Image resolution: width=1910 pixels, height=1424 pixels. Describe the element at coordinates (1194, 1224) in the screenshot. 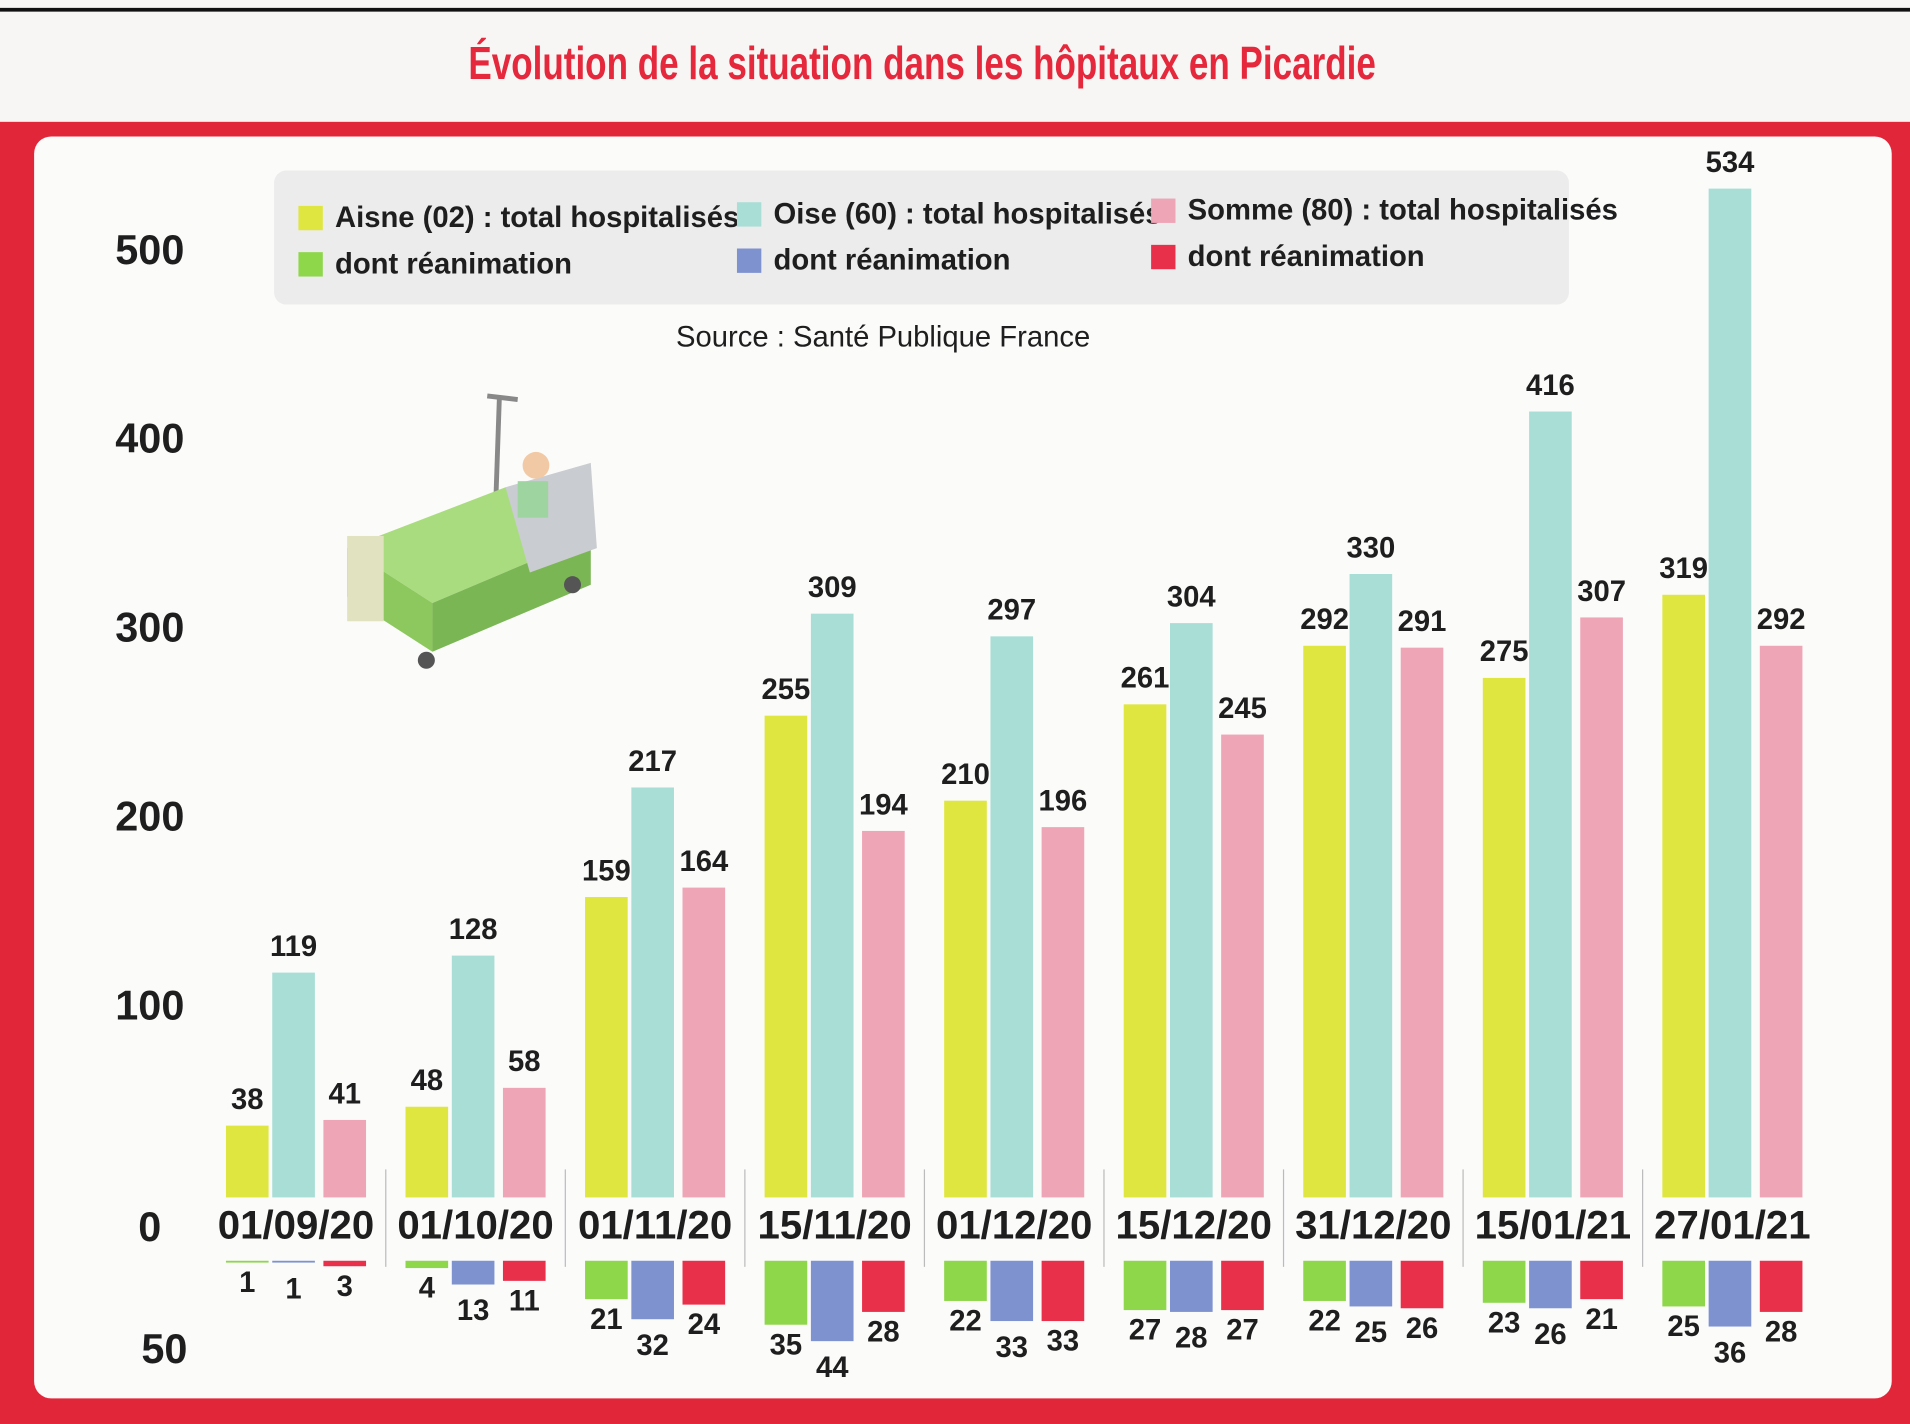

I see `x-tick-label: 15/12/20` at that location.